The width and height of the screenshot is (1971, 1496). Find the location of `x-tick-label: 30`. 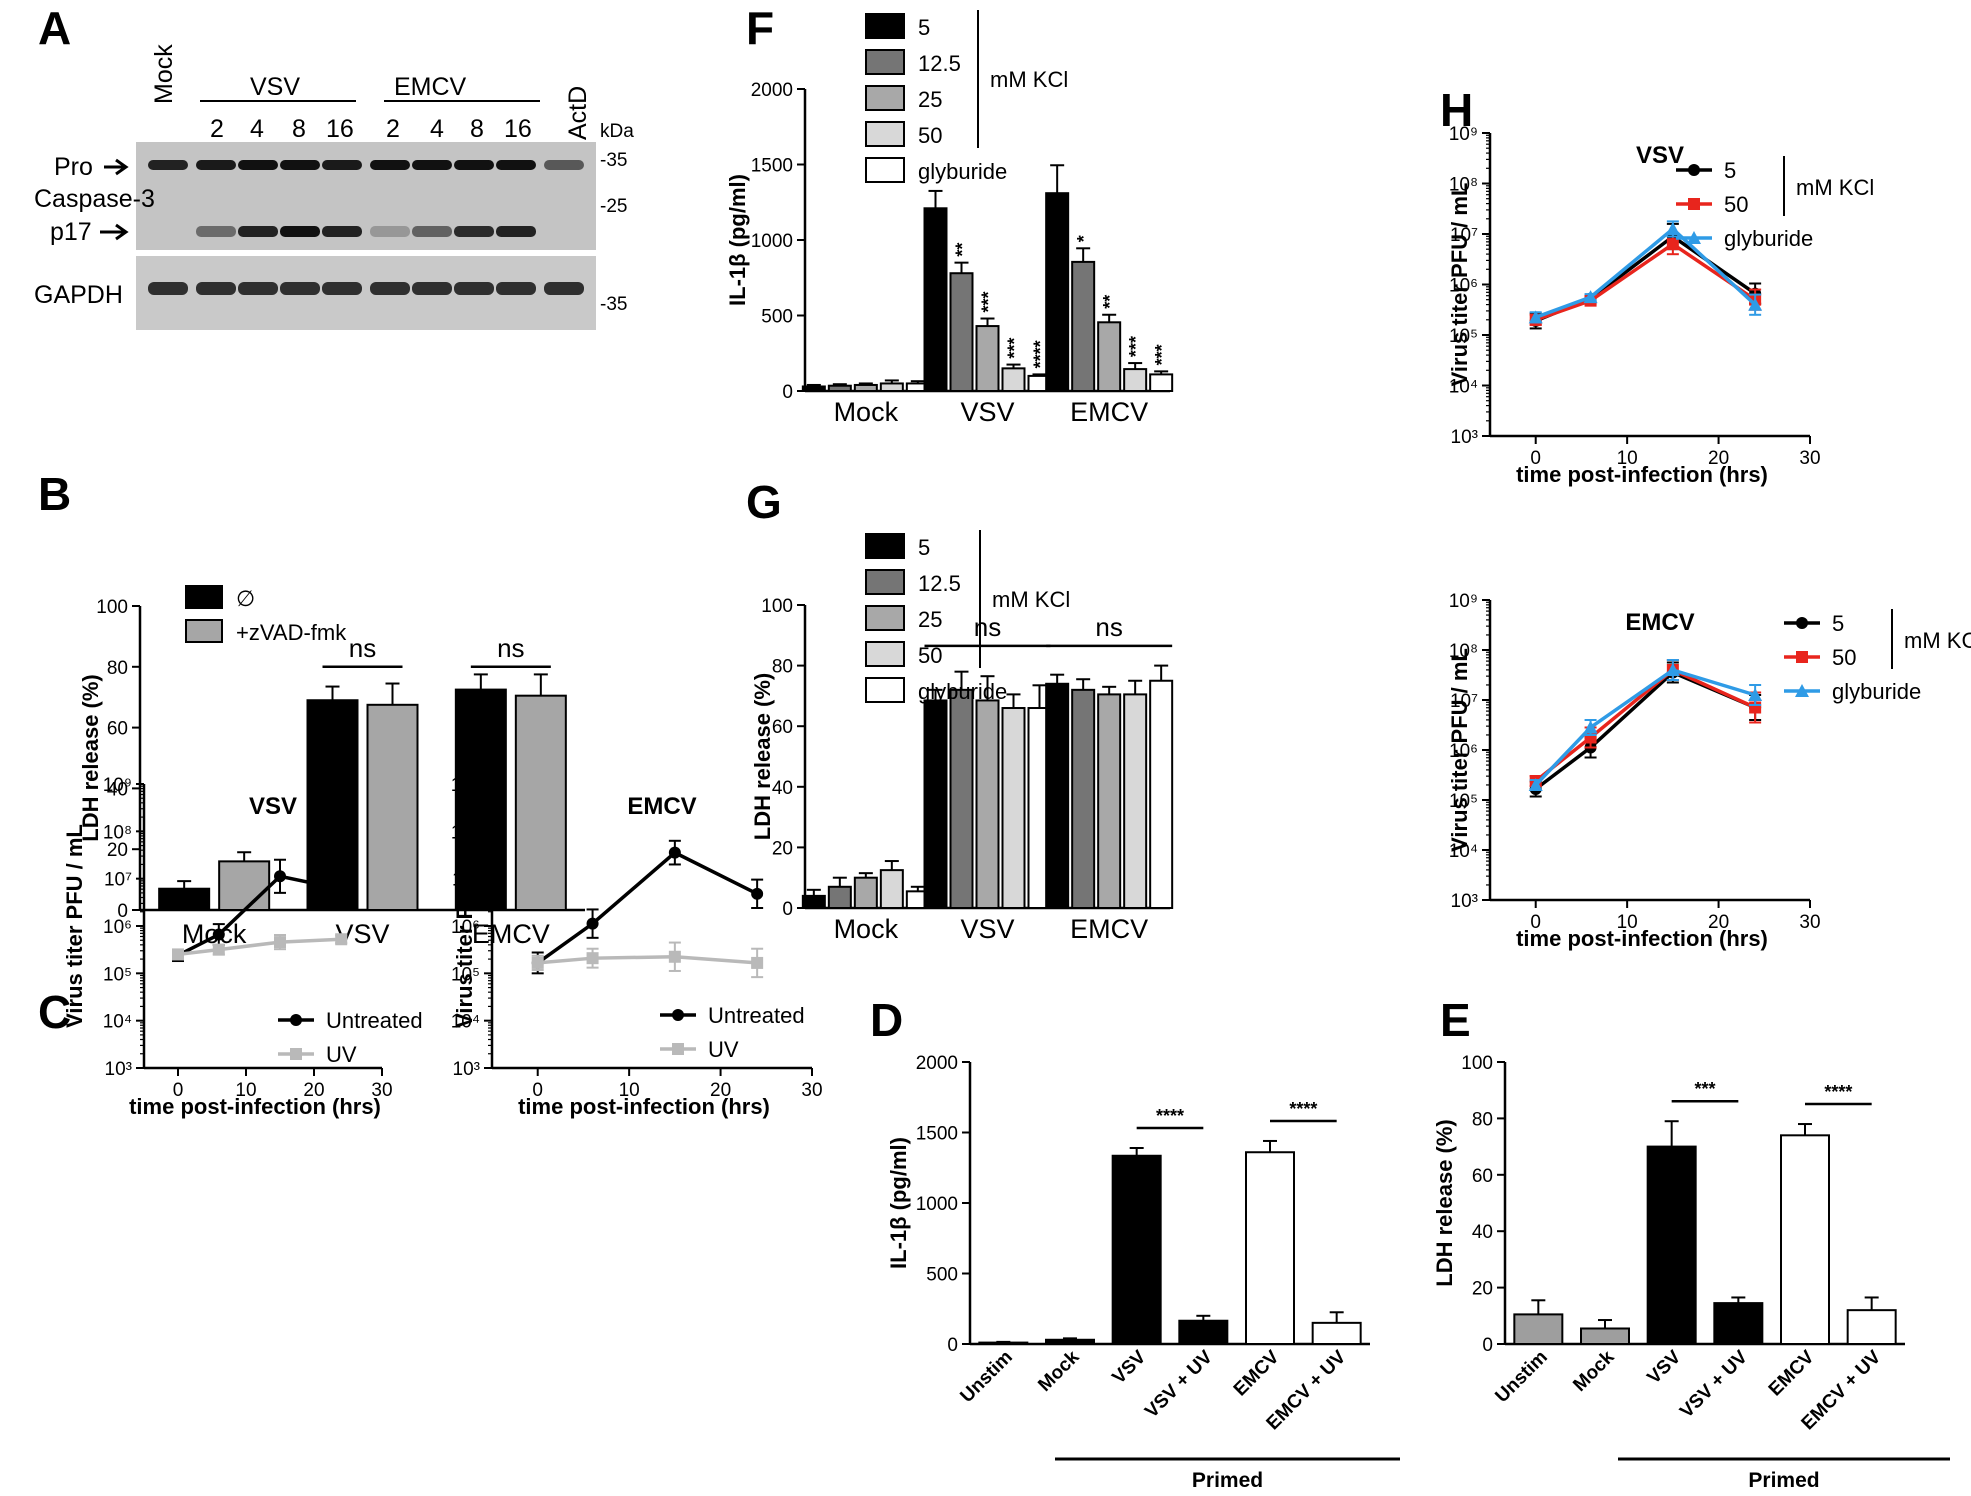

x-tick-label: 30 is located at coordinates (381, 1090).